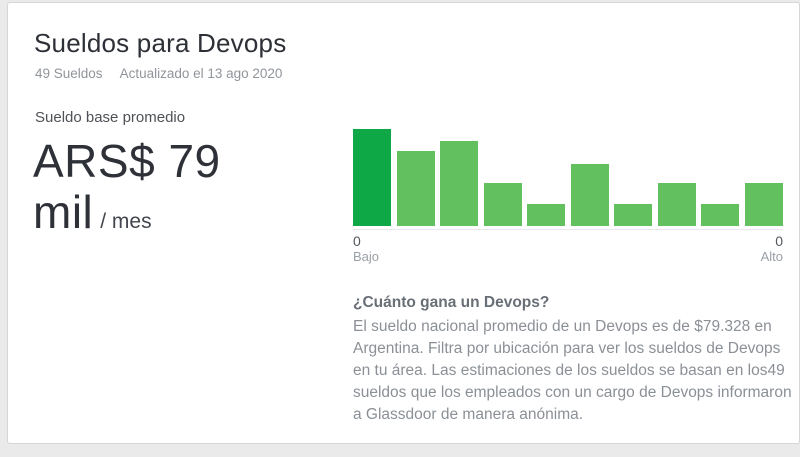 The image size is (800, 457). What do you see at coordinates (201, 73) in the screenshot?
I see `updated-date: Actualizado el 13 ago 2020` at bounding box center [201, 73].